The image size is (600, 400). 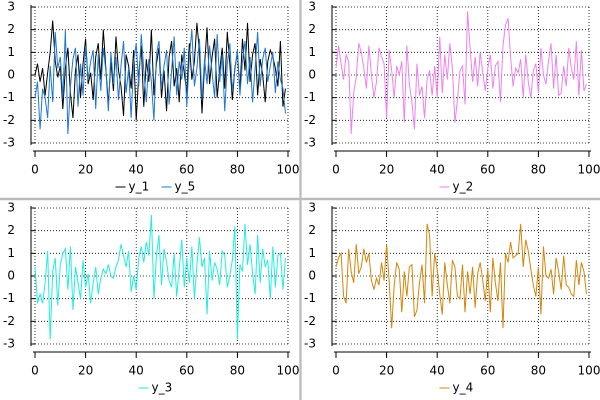 What do you see at coordinates (139, 187) in the screenshot?
I see `legend-label: y_1` at bounding box center [139, 187].